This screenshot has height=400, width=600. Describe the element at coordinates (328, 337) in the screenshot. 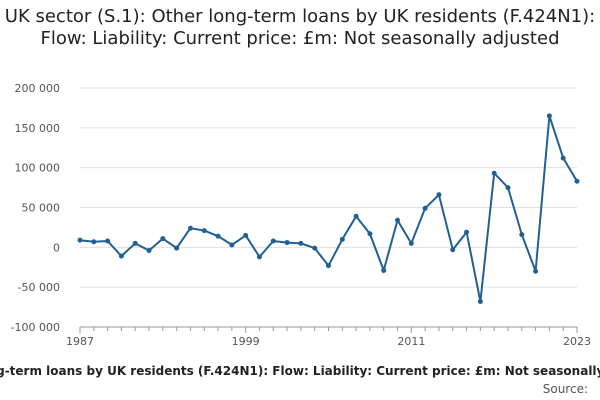

I see `x-axis-ticks: 1987 1999 2011 2023` at that location.